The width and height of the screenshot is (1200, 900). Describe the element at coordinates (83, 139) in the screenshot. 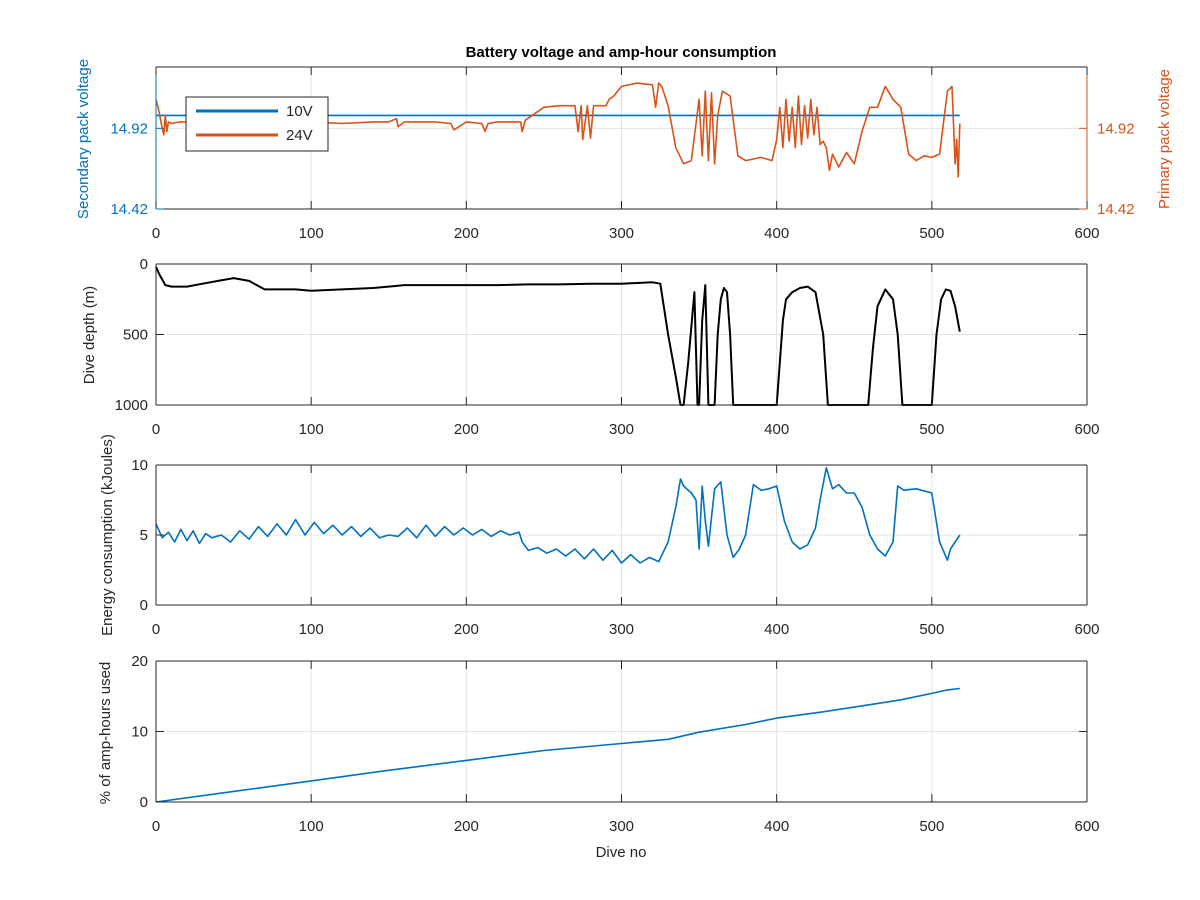

I see `y-axis-label-secondary-voltage: Secondary pack voltage` at that location.